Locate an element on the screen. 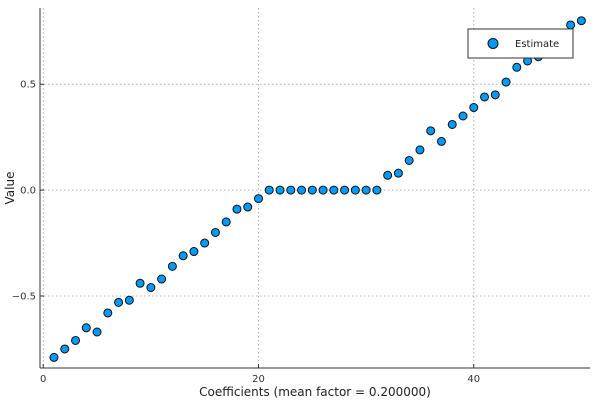 The width and height of the screenshot is (600, 400). x-tick-label: 0 is located at coordinates (43, 379).